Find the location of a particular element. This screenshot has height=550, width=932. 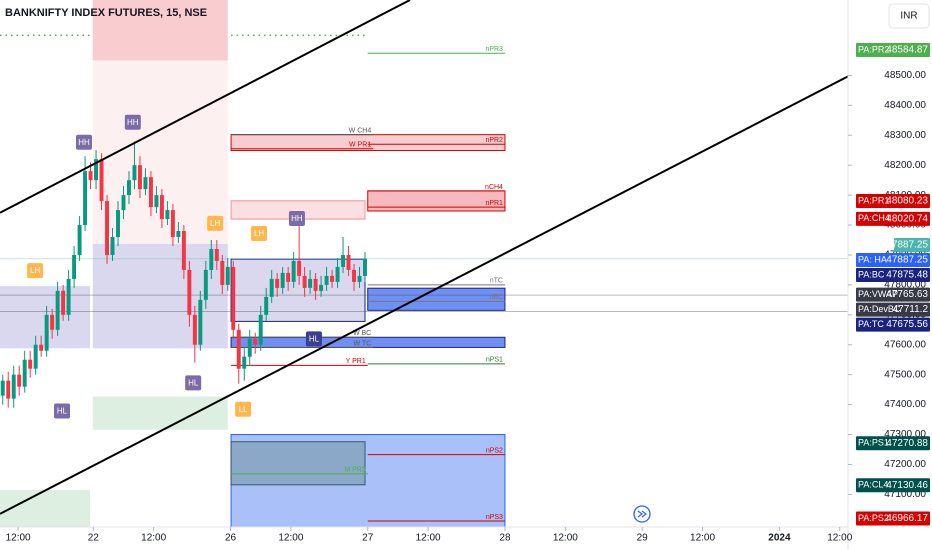

badge-name: PA:PR1 is located at coordinates (873, 200).